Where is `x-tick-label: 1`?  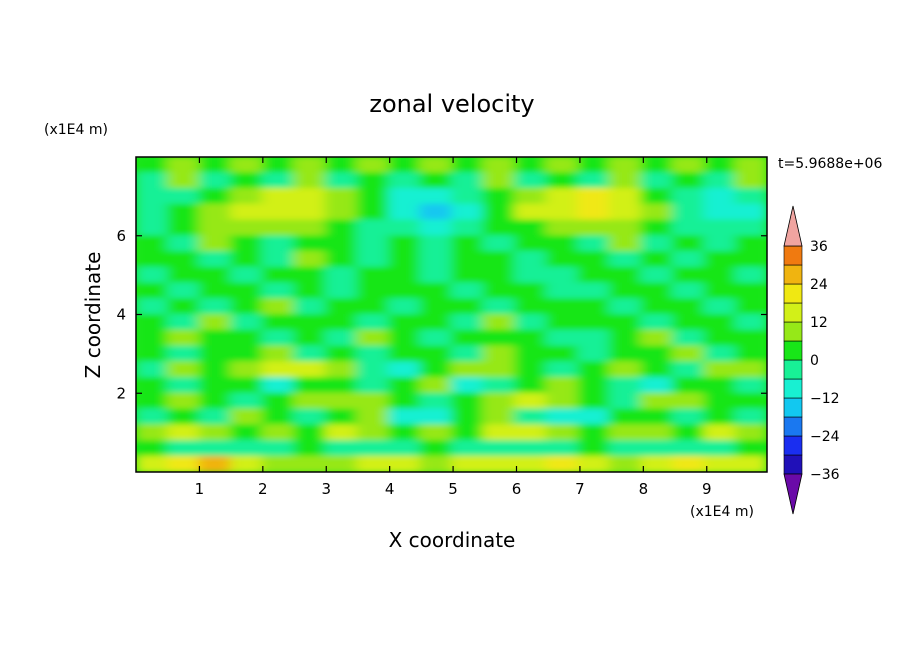
x-tick-label: 1 is located at coordinates (200, 489).